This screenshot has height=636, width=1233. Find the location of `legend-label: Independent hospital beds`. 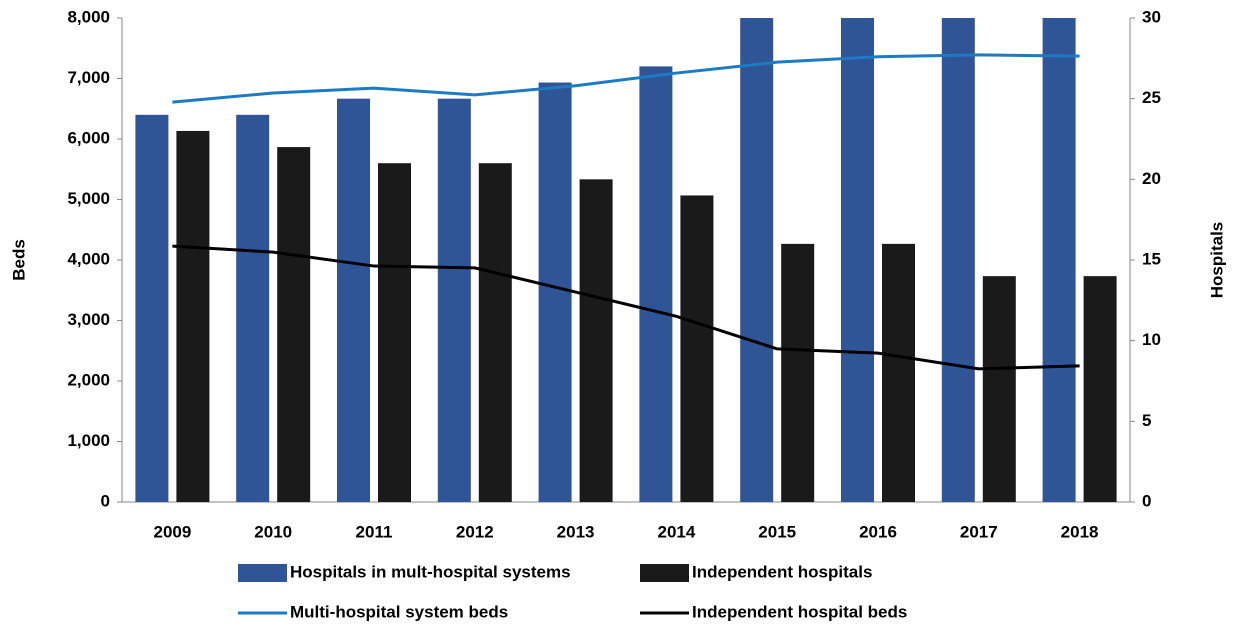

legend-label: Independent hospital beds is located at coordinates (799, 611).